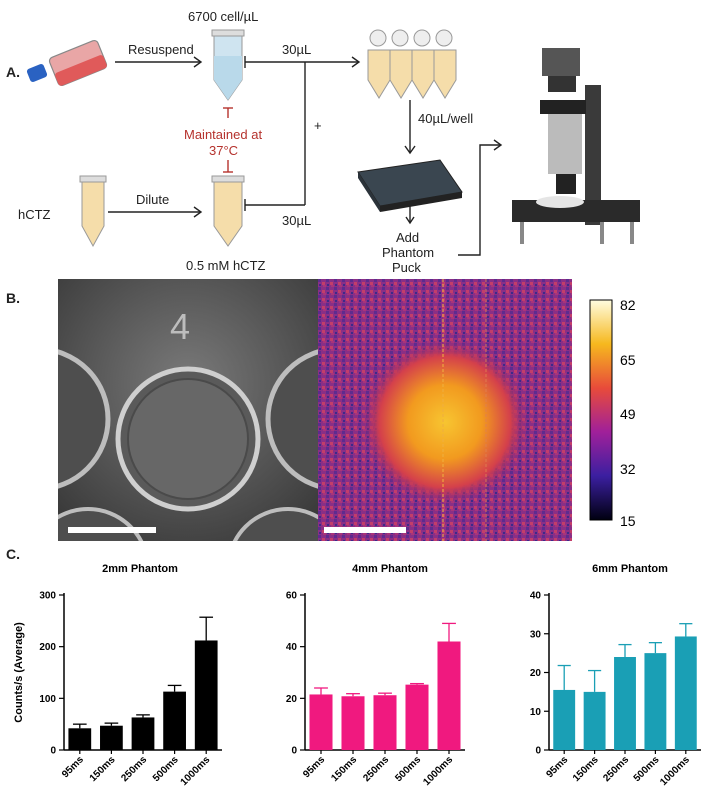 The image size is (718, 800). What do you see at coordinates (628, 360) in the screenshot?
I see `colorbar-tick-65: 65` at bounding box center [628, 360].